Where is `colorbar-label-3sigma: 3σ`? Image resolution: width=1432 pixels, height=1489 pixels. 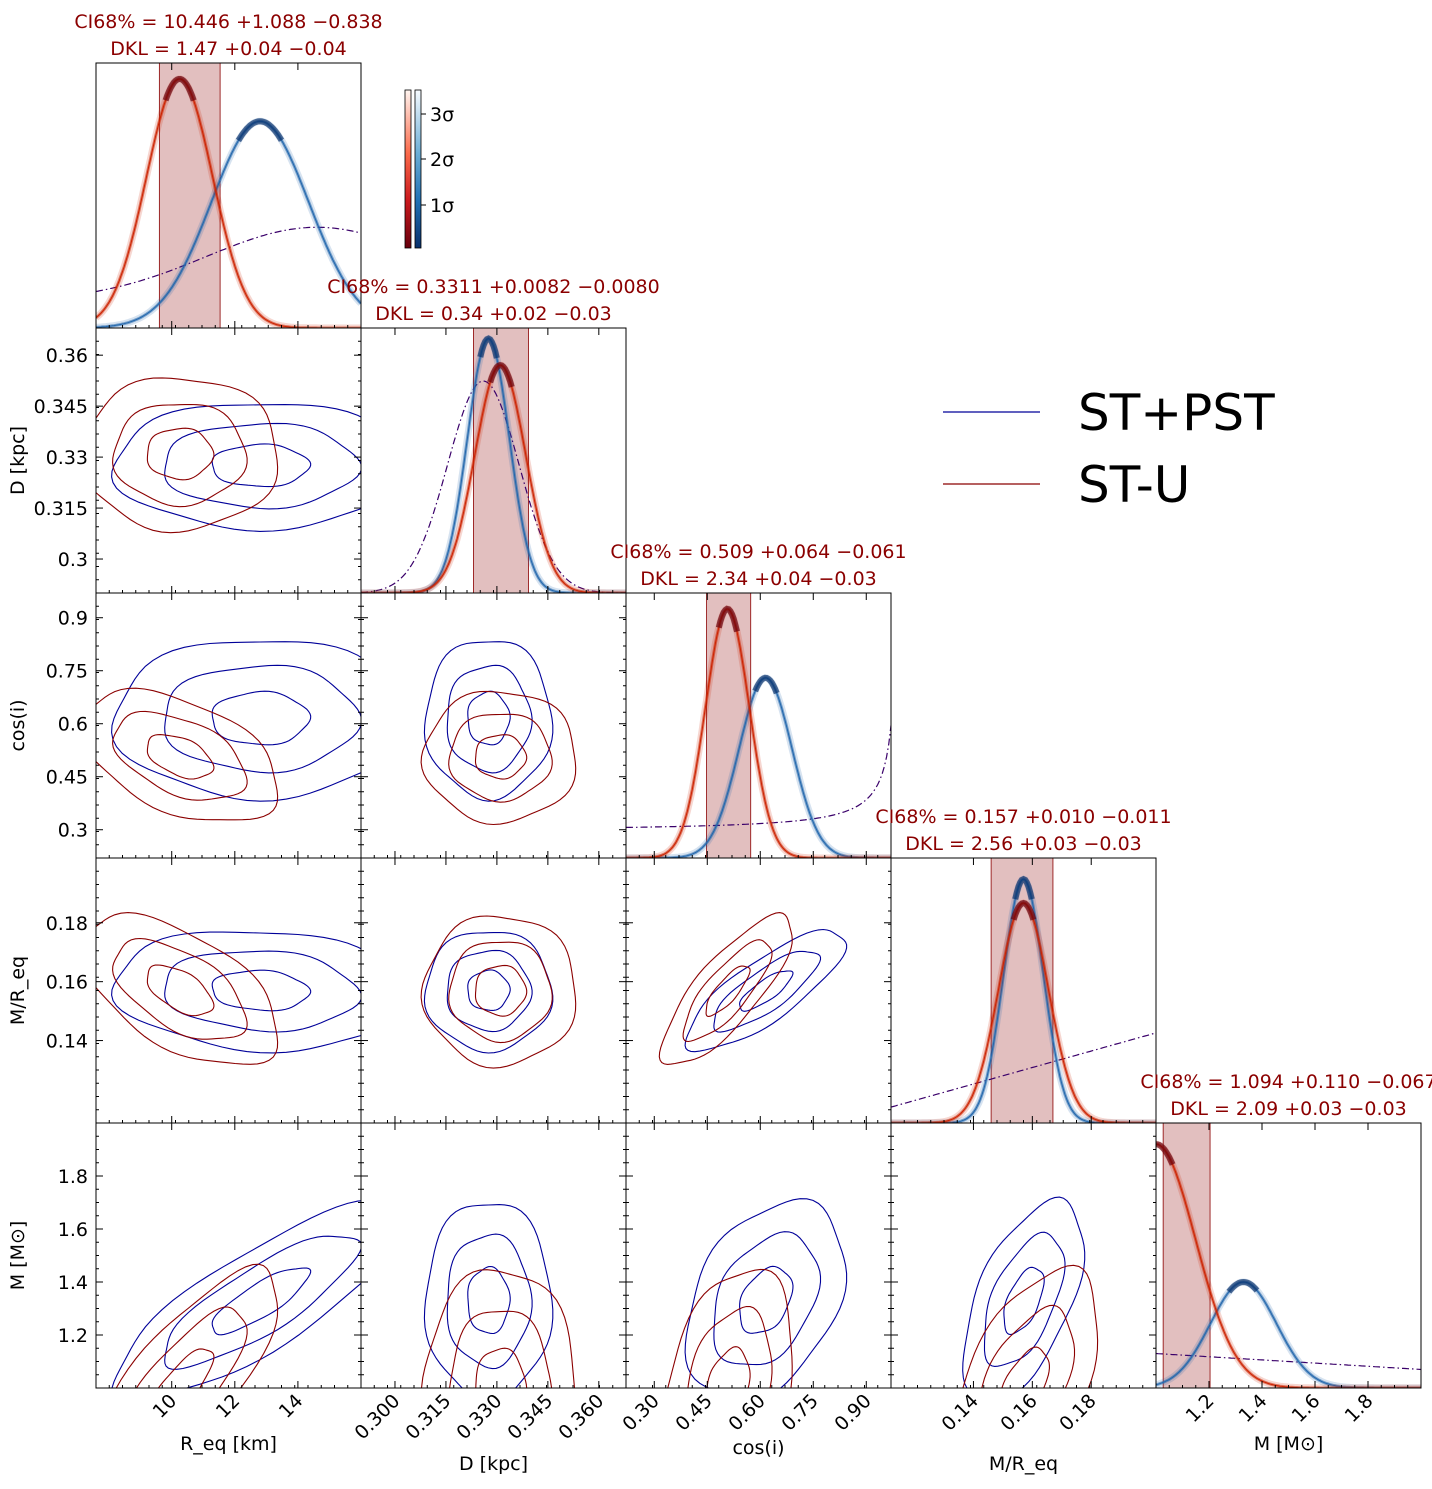
colorbar-label-3sigma: 3σ is located at coordinates (442, 115).